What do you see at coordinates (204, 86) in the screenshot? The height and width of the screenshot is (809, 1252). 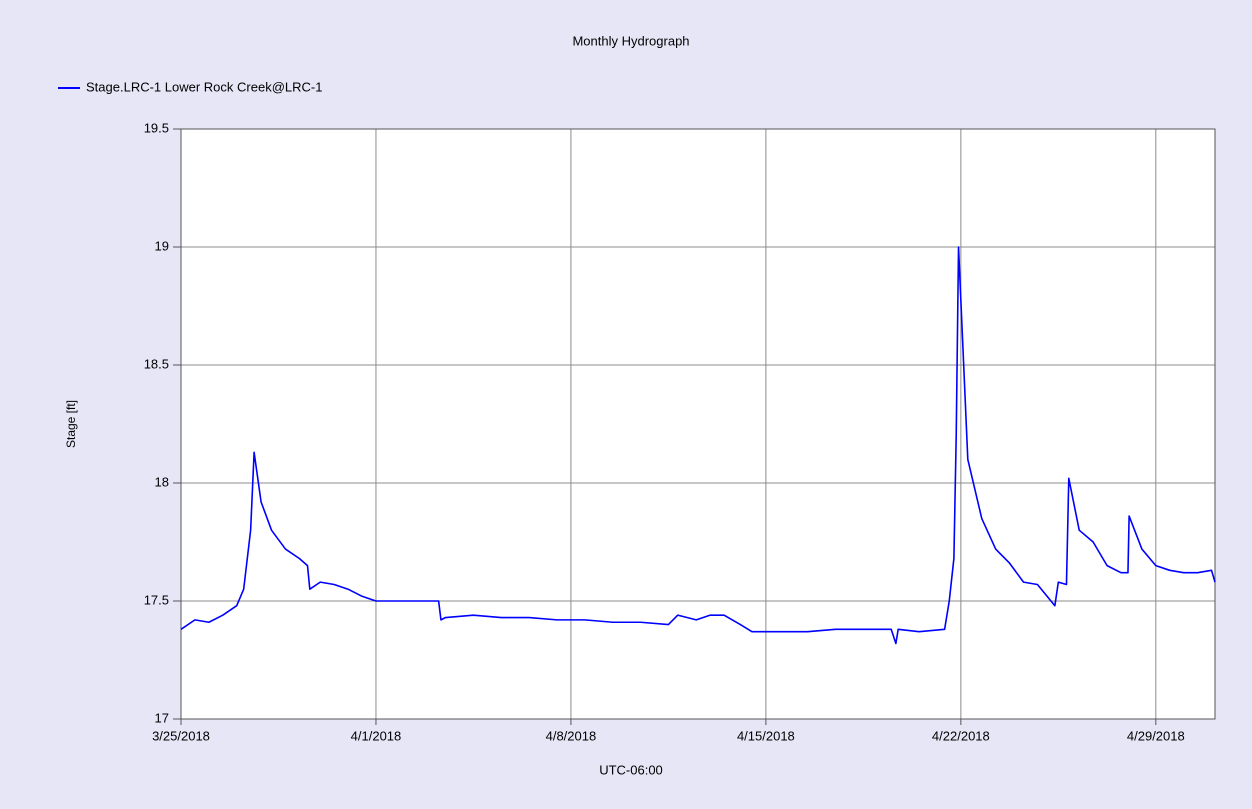 I see `legend-label: Stage.LRC-1 Lower Rock Creek@LRC-1` at bounding box center [204, 86].